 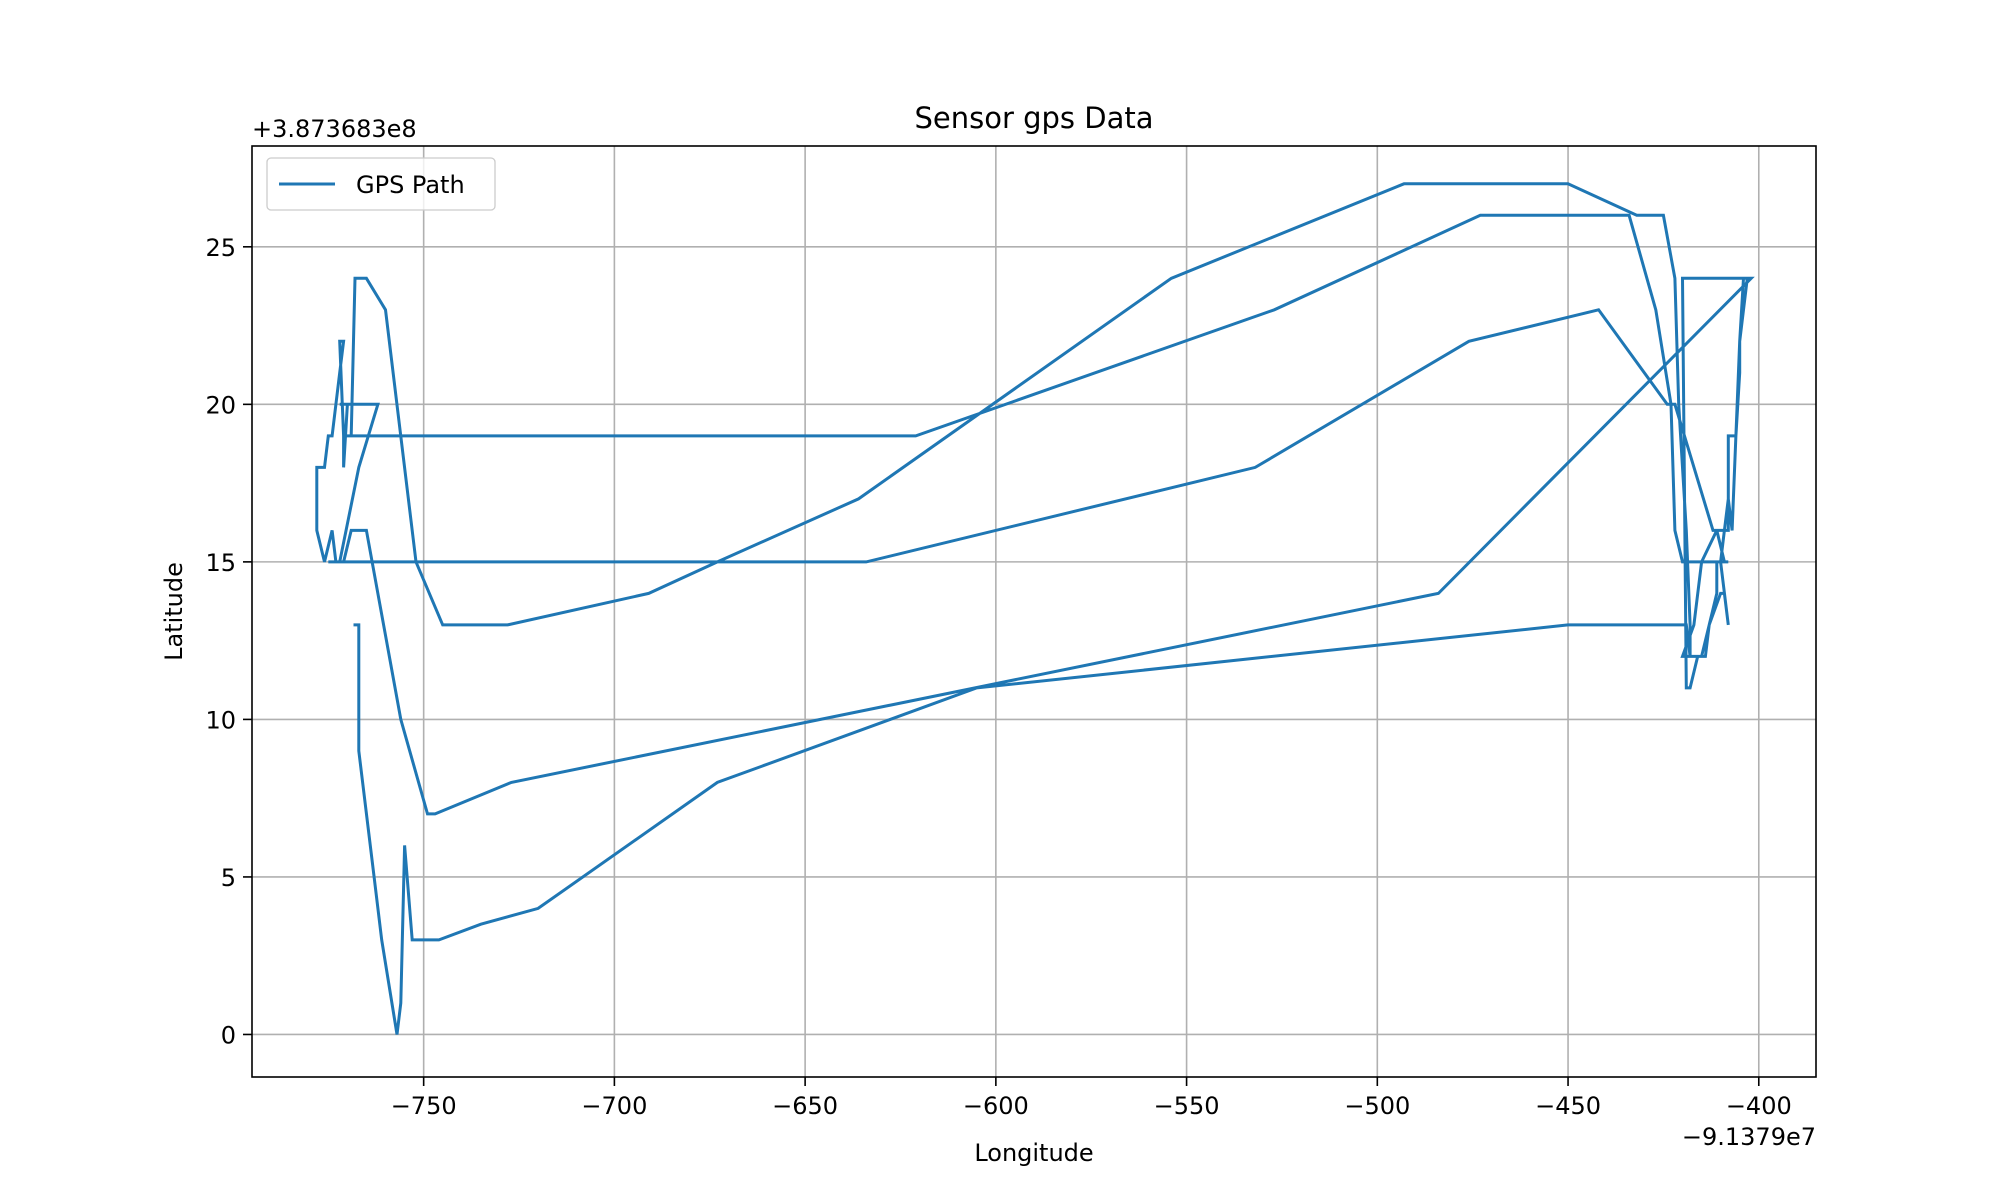 I want to click on y-axis-label: Latitude, so click(x=174, y=611).